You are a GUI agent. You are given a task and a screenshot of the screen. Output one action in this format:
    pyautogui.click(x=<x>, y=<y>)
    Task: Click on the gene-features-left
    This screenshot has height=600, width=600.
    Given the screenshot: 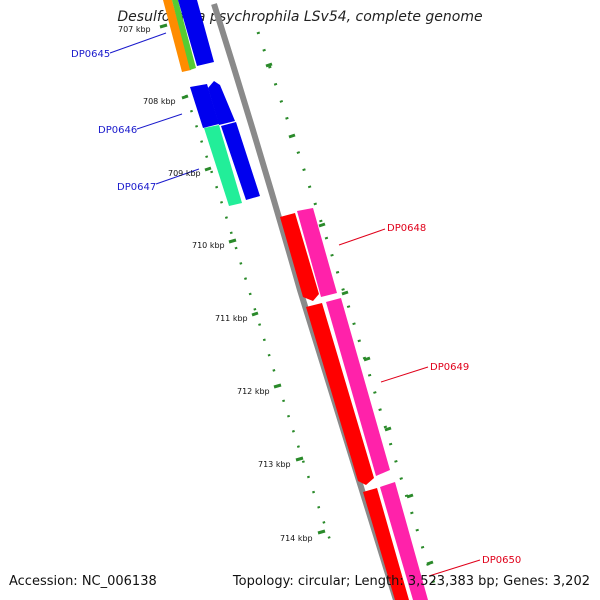 What is the action you would take?
    pyautogui.click(x=211, y=103)
    